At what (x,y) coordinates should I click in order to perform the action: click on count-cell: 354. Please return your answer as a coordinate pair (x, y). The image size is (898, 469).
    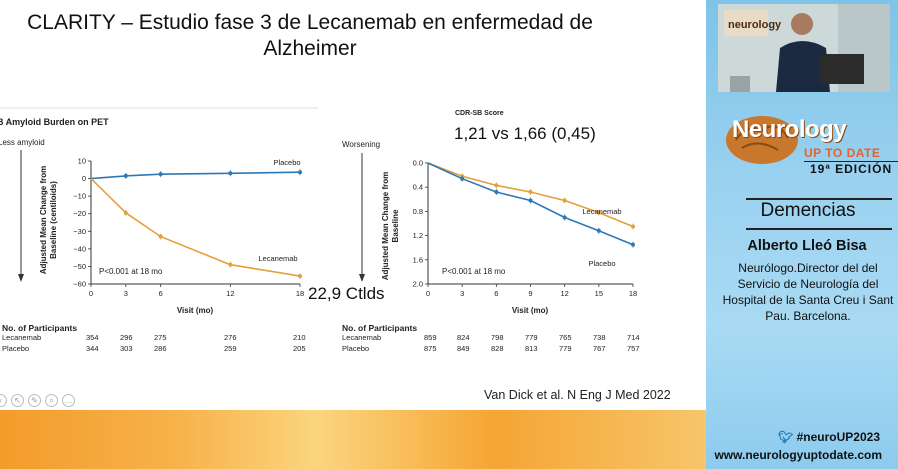
    Looking at the image, I should click on (92, 337).